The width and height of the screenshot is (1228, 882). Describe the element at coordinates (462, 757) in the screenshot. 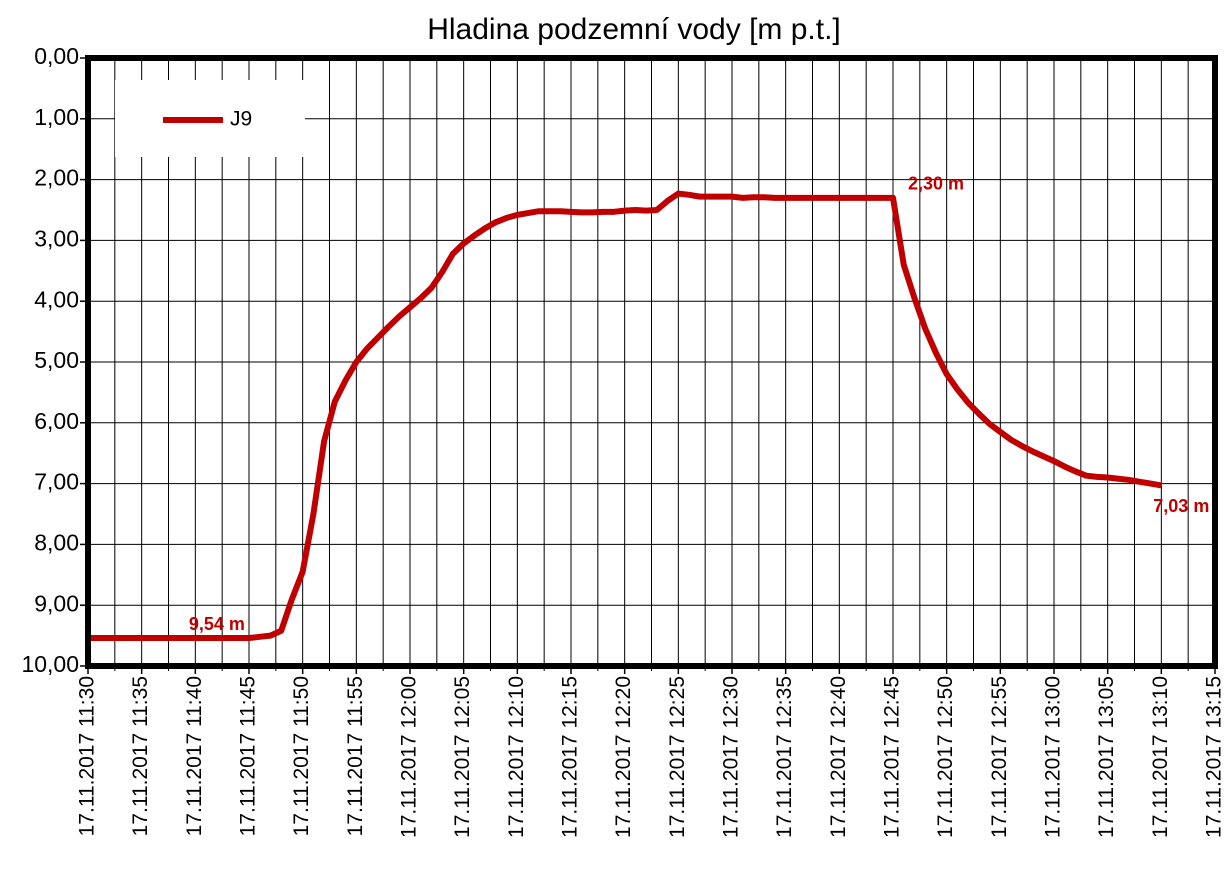

I see `x-tick-label: 17.11.2017 12:05` at that location.